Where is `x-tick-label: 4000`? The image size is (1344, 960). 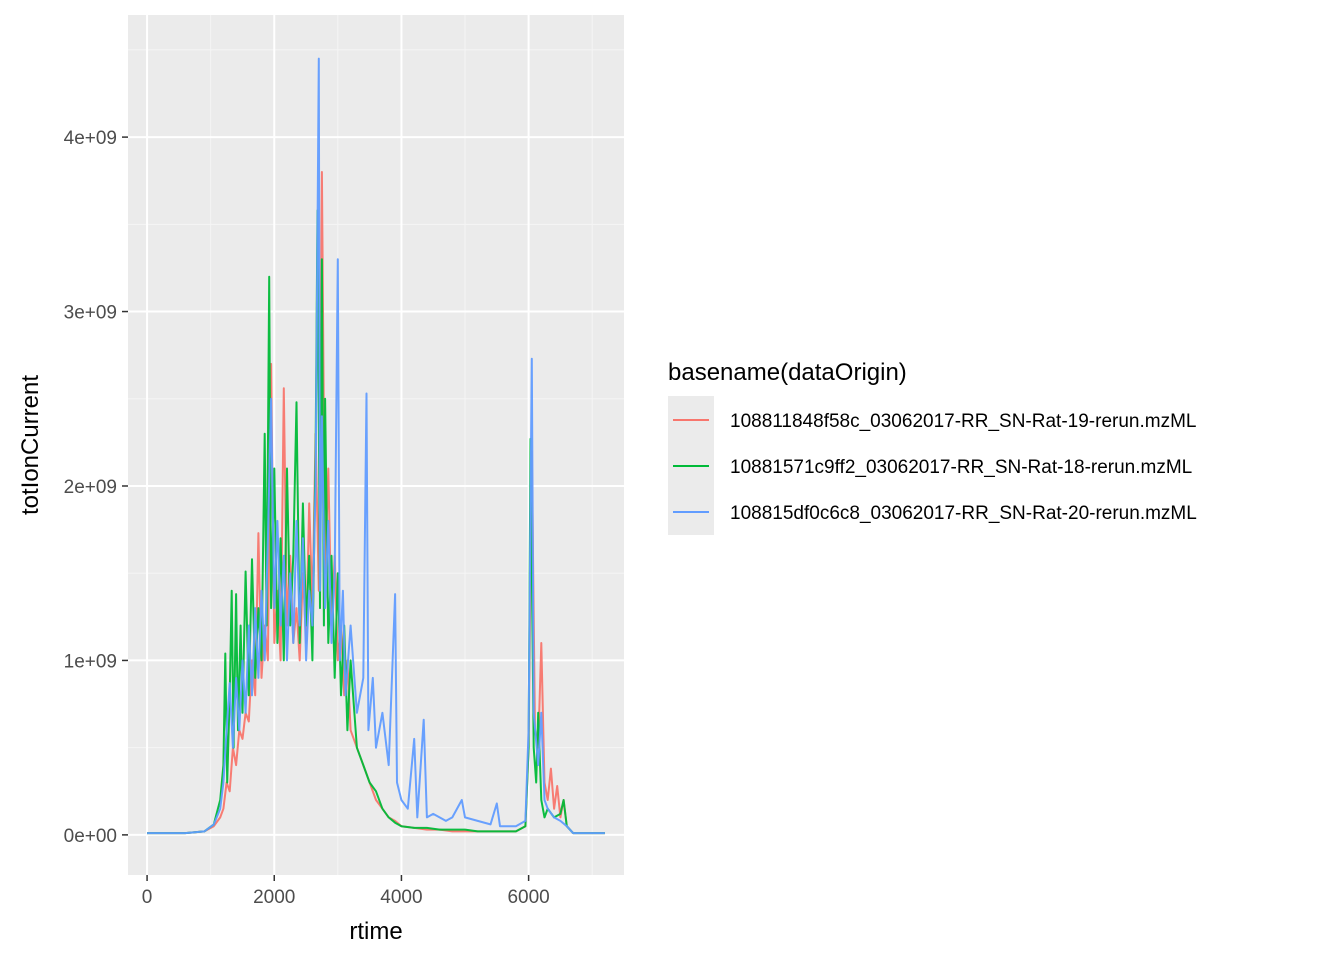
x-tick-label: 4000 is located at coordinates (401, 897).